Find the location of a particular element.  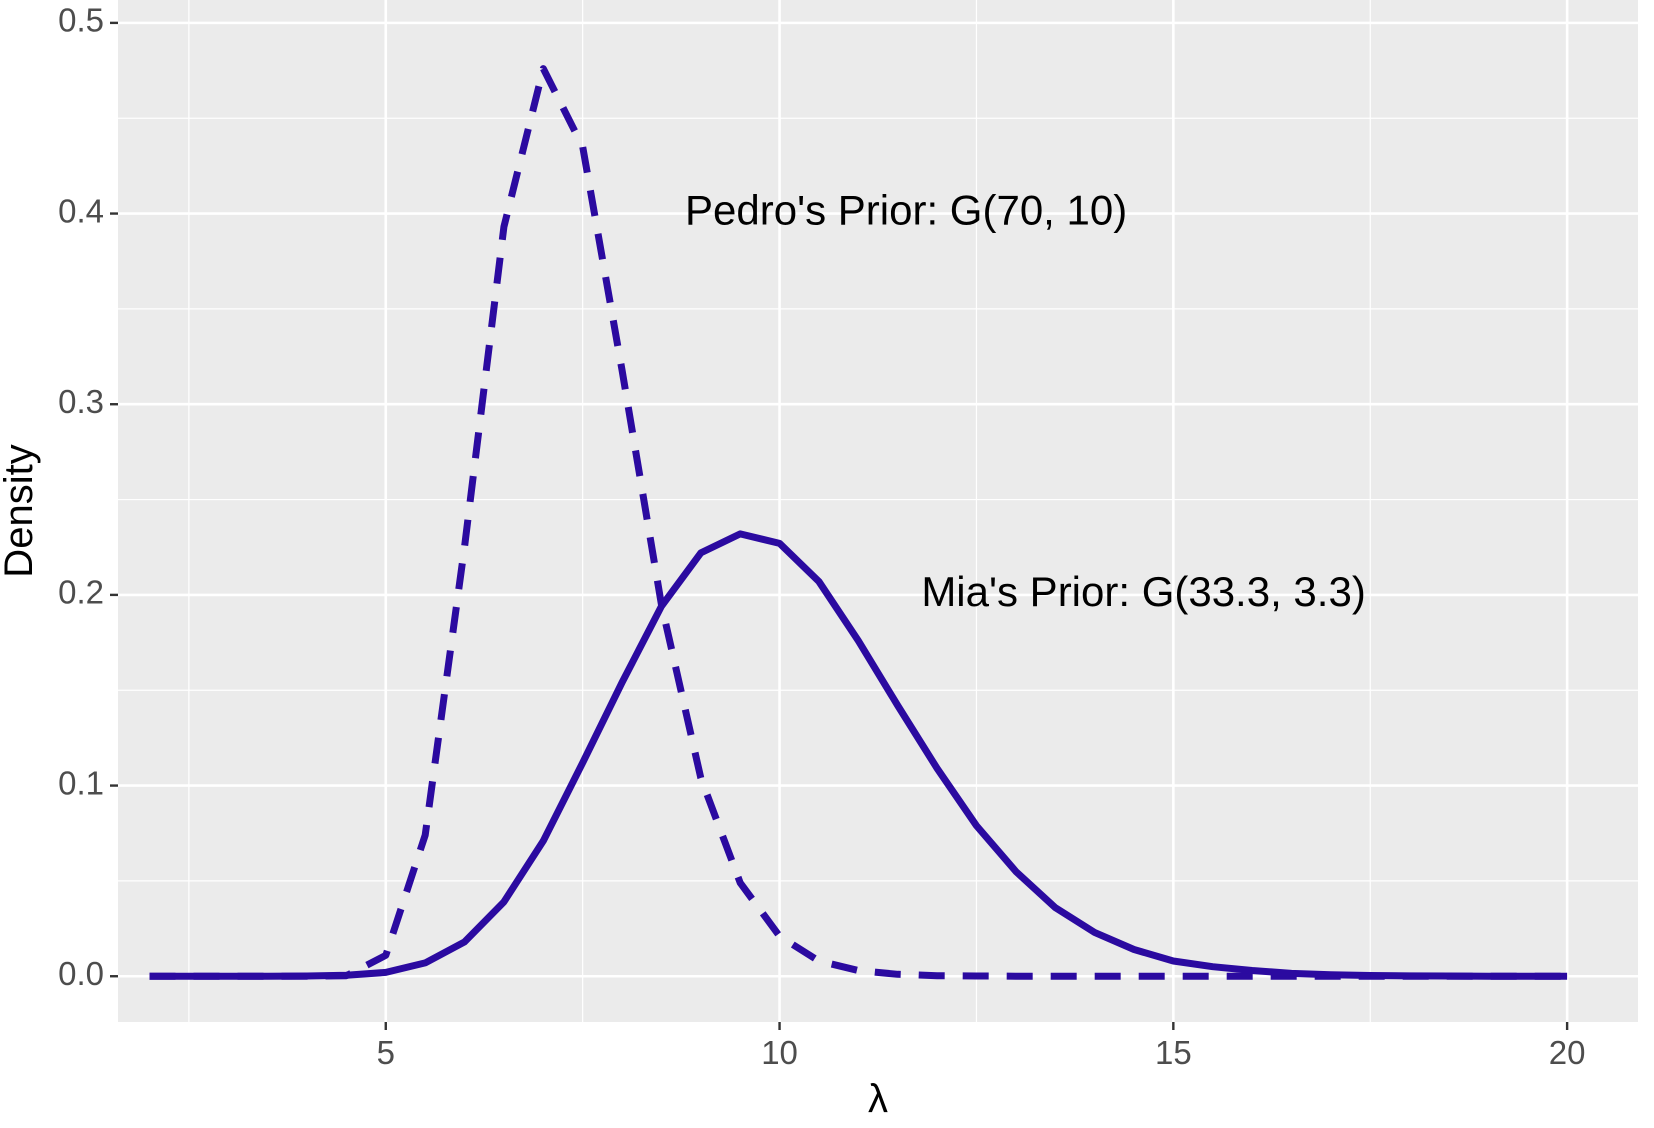

x-tick-label: 5 is located at coordinates (386, 1052).